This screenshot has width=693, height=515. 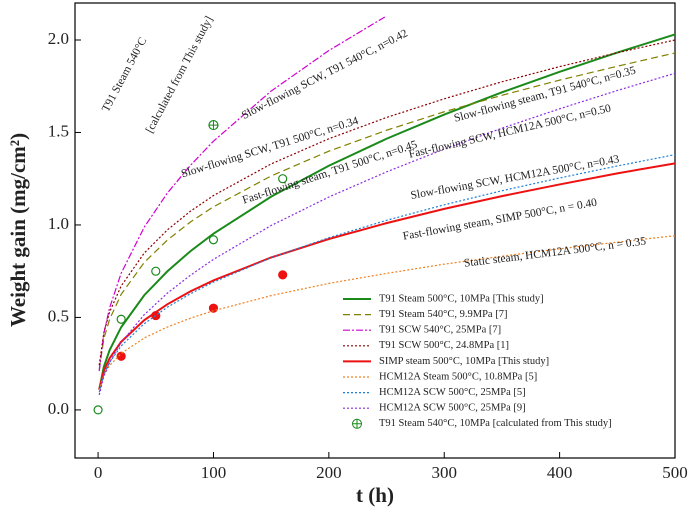 What do you see at coordinates (464, 361) in the screenshot?
I see `legend-label: SIMP steam 500°C, 10MPa [This study]` at bounding box center [464, 361].